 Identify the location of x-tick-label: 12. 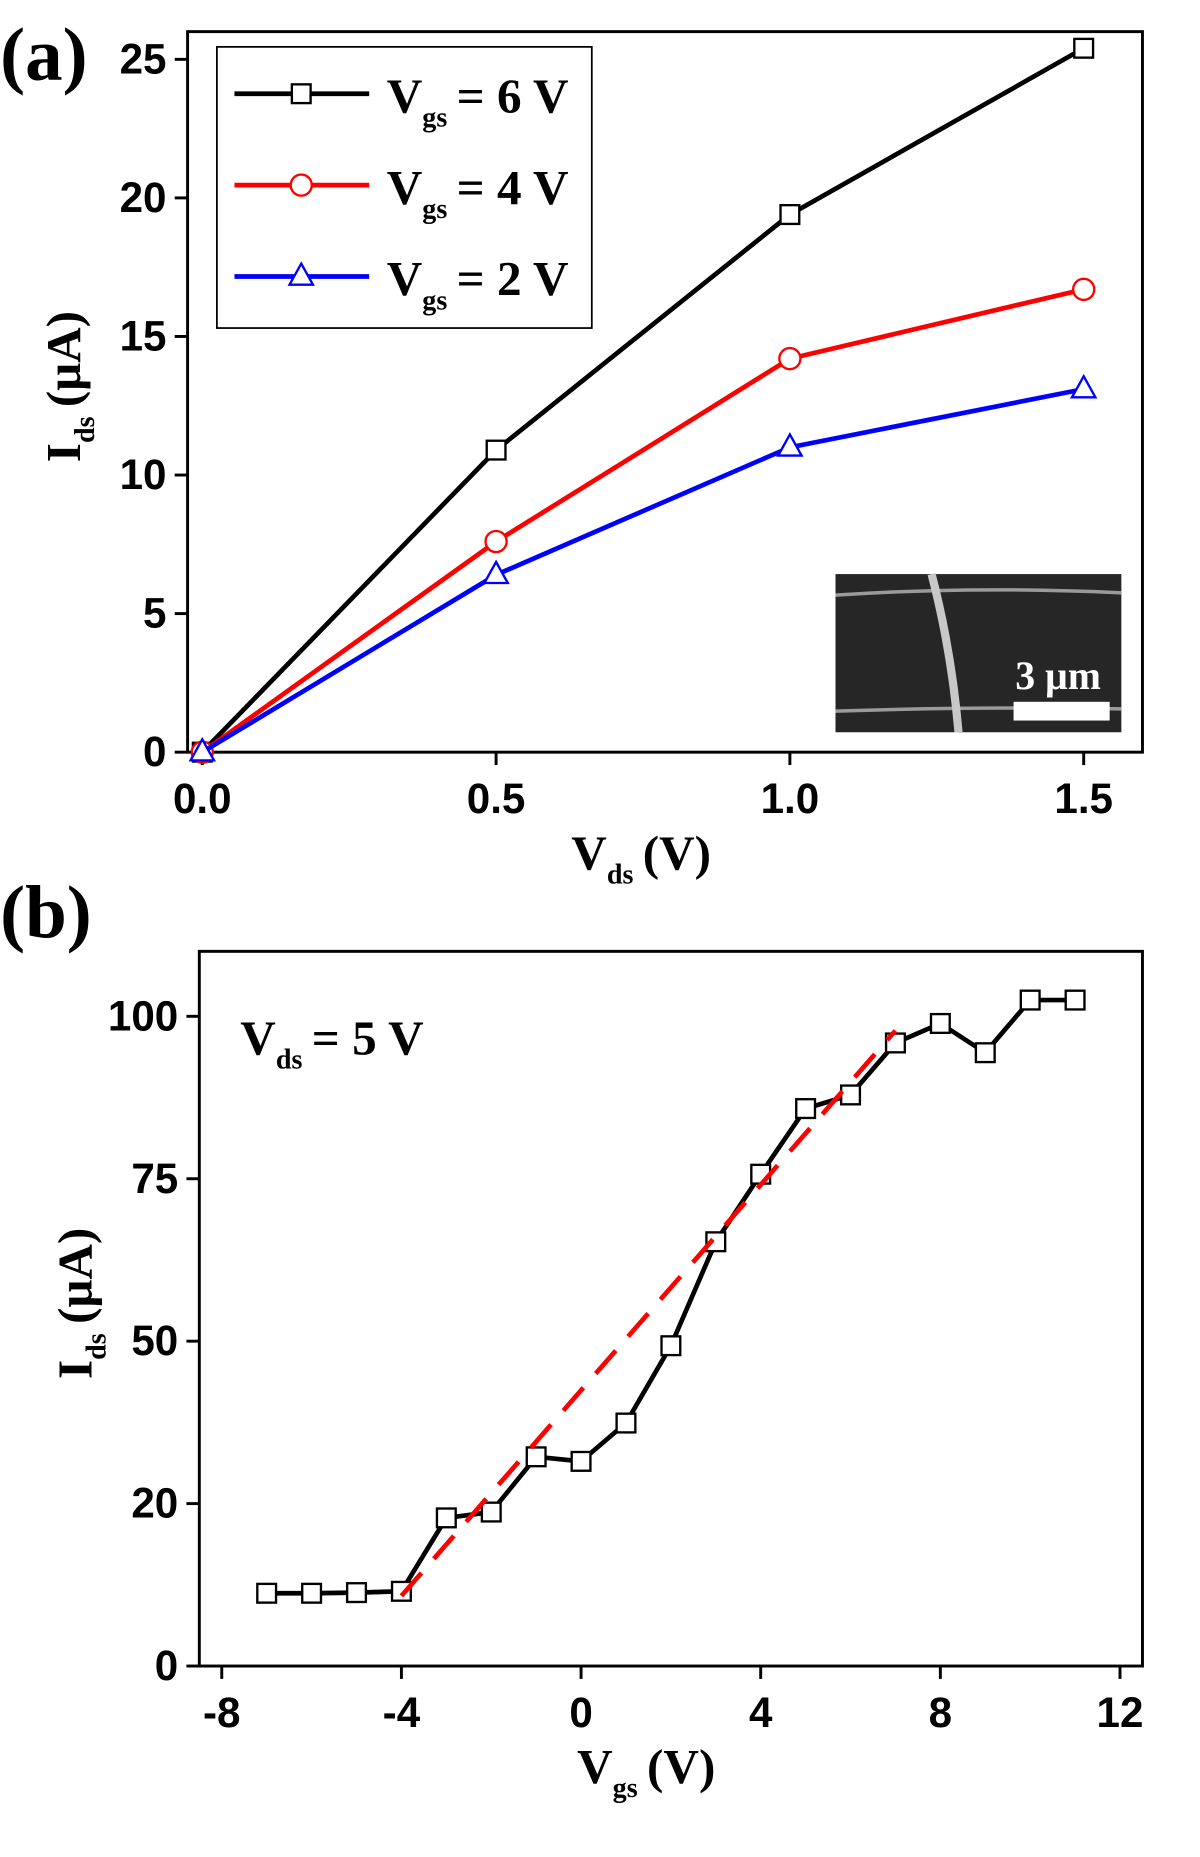
(1120, 1712).